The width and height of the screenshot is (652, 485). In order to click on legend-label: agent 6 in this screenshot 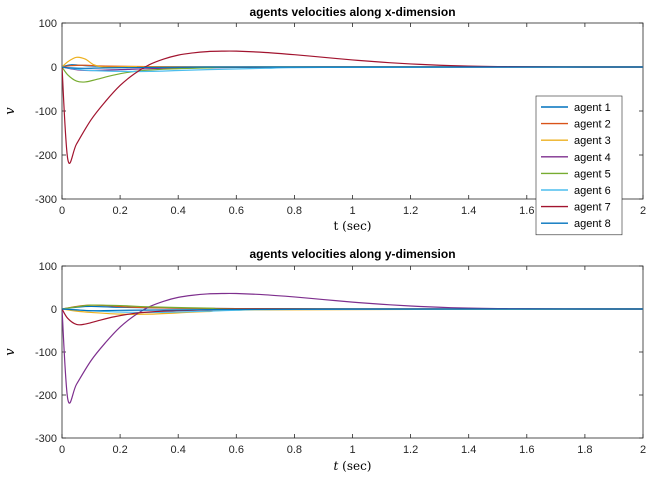, I will do `click(592, 191)`.